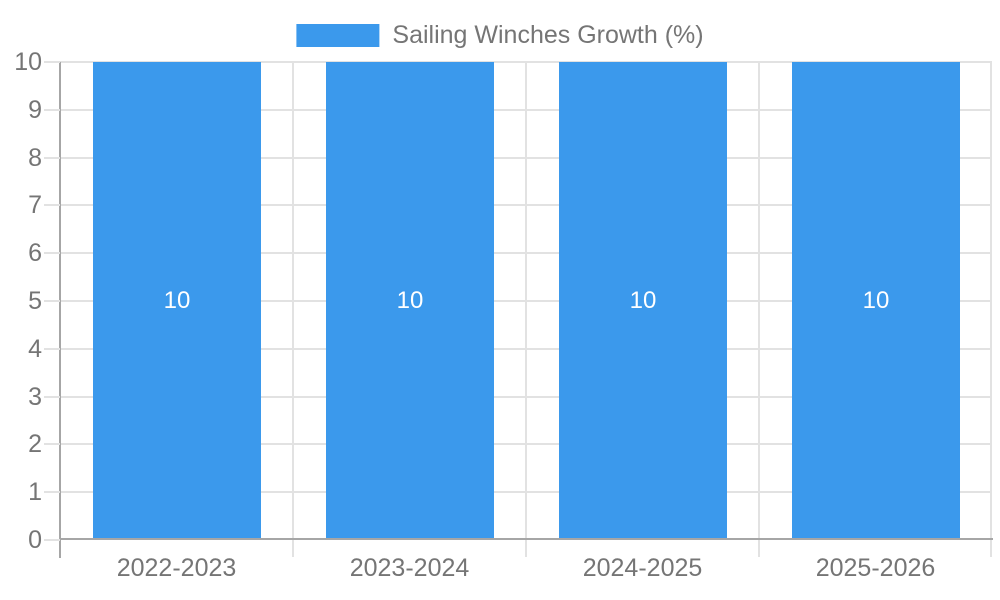  Describe the element at coordinates (35, 396) in the screenshot. I see `y-tick-label: 3` at that location.